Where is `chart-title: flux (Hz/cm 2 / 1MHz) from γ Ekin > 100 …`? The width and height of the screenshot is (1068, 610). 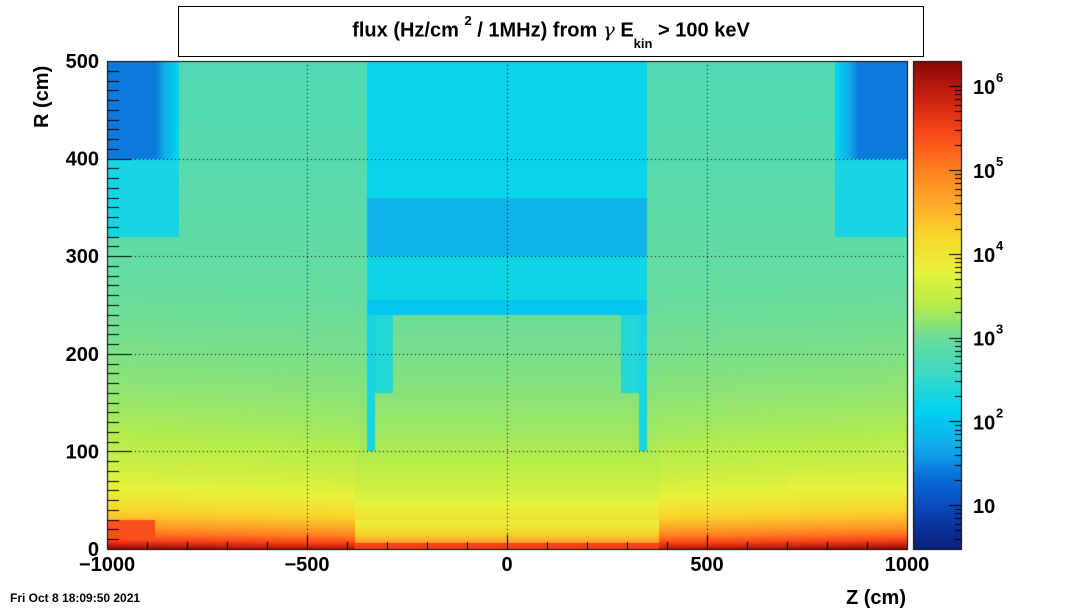 chart-title: flux (Hz/cm 2 / 1MHz) from γ Ekin > 100 … is located at coordinates (551, 32).